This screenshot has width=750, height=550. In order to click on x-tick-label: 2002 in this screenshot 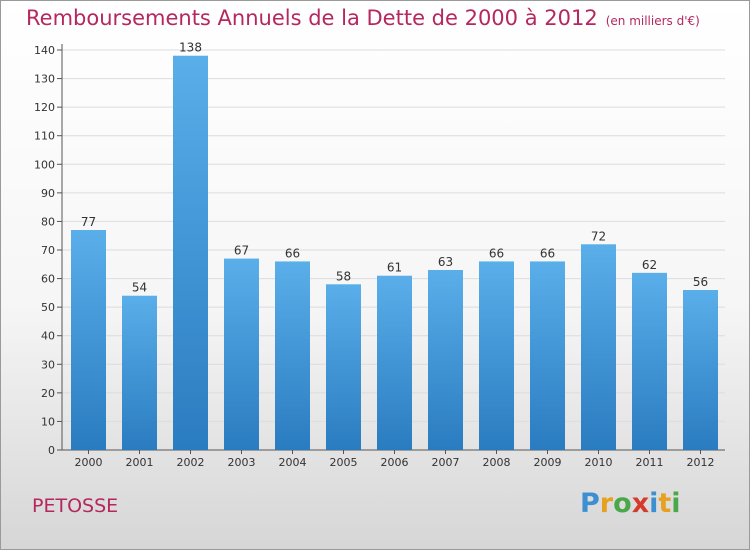, I will do `click(191, 462)`.